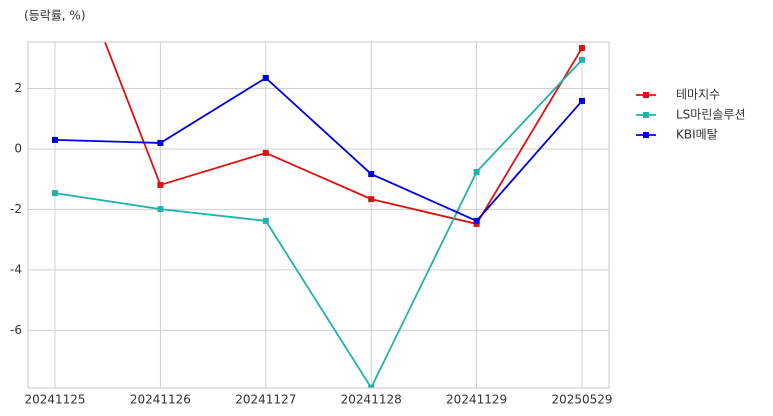  What do you see at coordinates (18, 148) in the screenshot?
I see `y-tick-label: 0` at bounding box center [18, 148].